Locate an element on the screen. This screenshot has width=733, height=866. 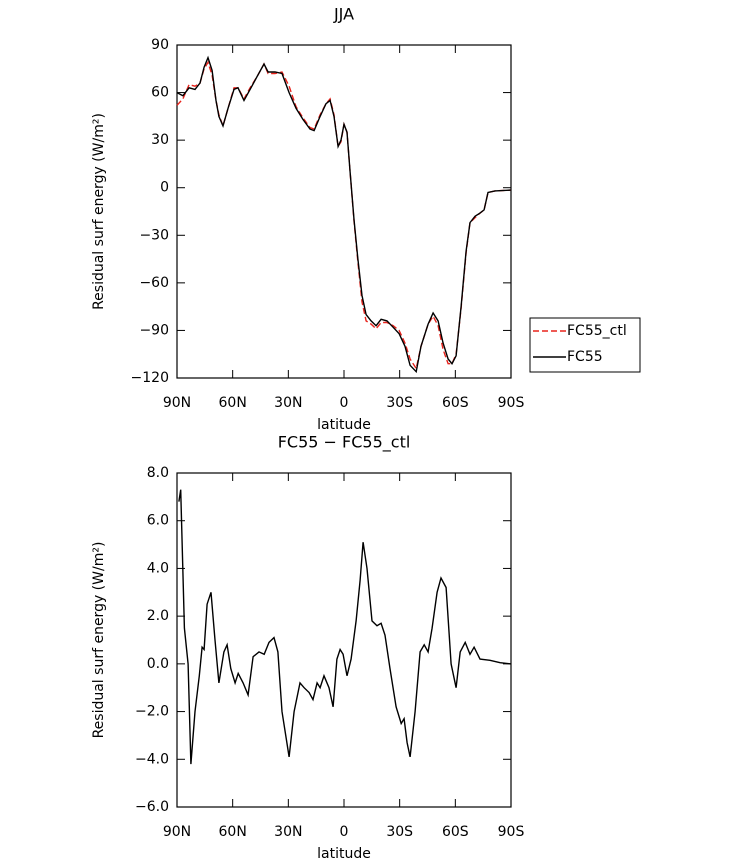
y-tick-label: −120 is located at coordinates (150, 378).